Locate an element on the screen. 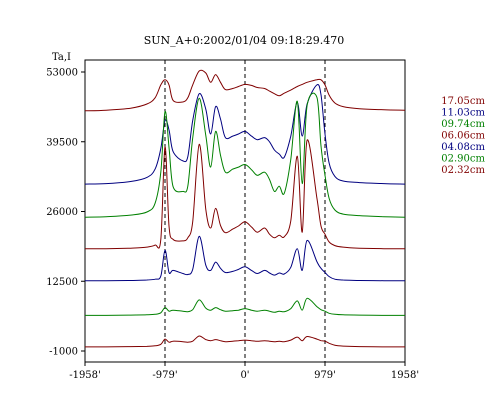 This screenshot has height=400, width=500. x-tick-label-3: 979' is located at coordinates (325, 375).